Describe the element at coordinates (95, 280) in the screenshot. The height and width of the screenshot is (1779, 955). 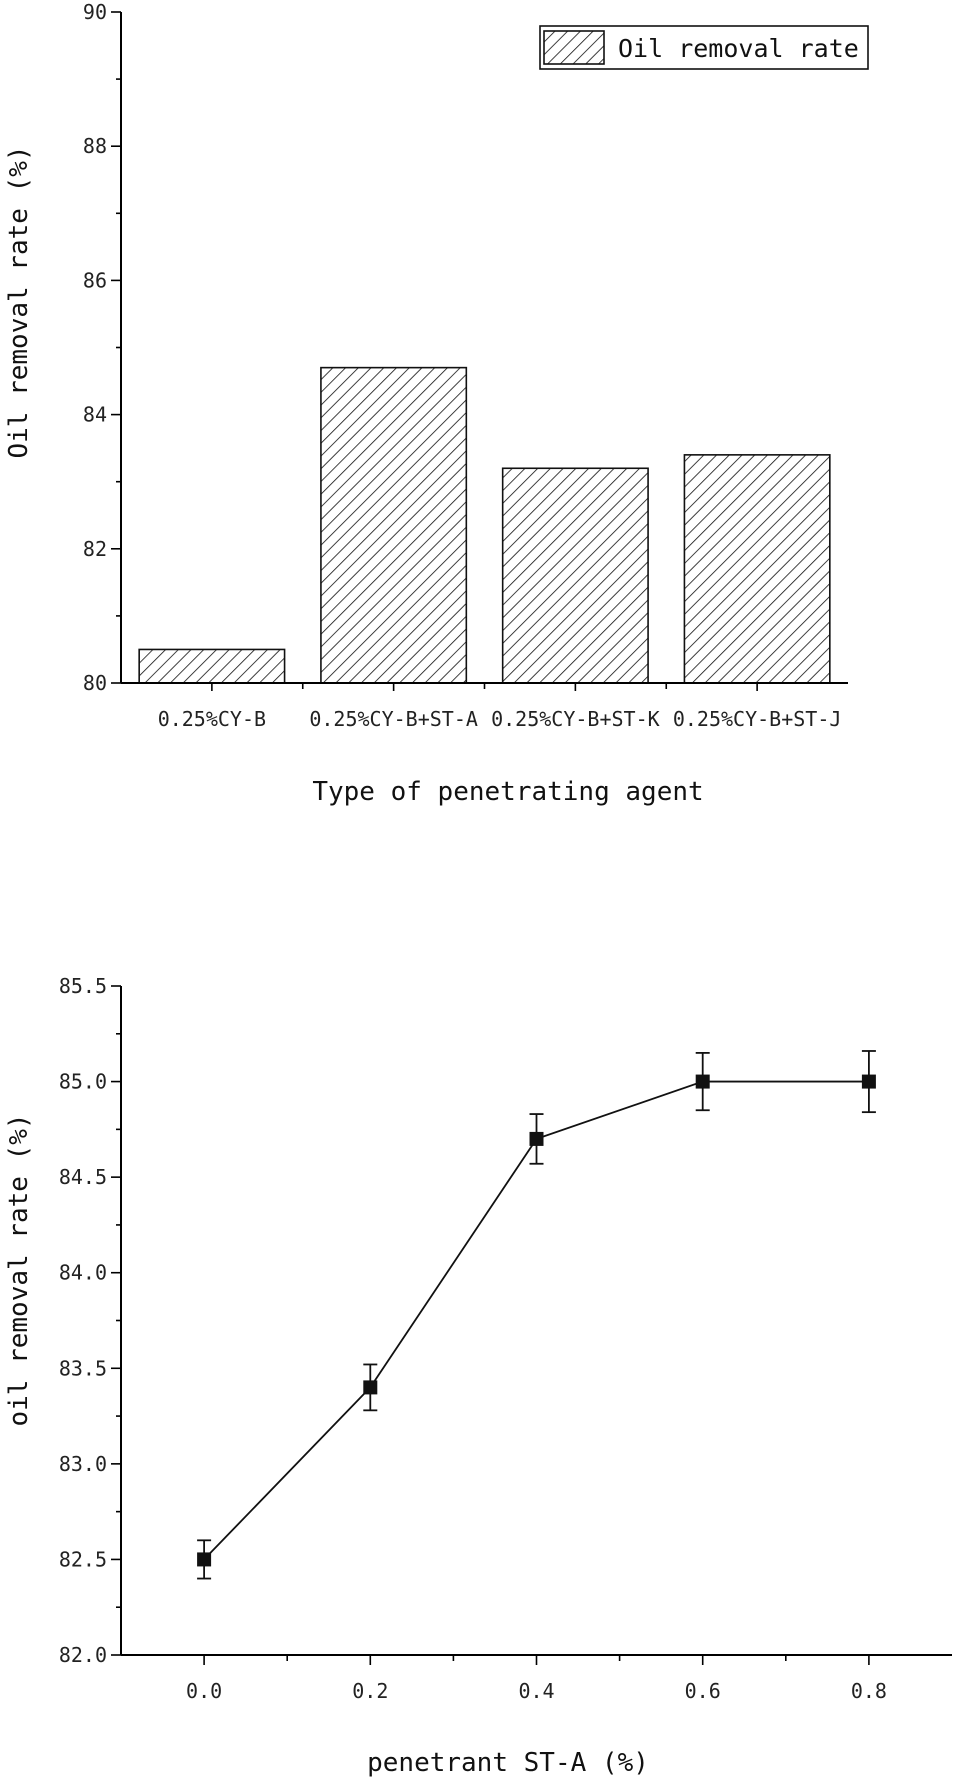
I see `y-tick-label: 86` at that location.